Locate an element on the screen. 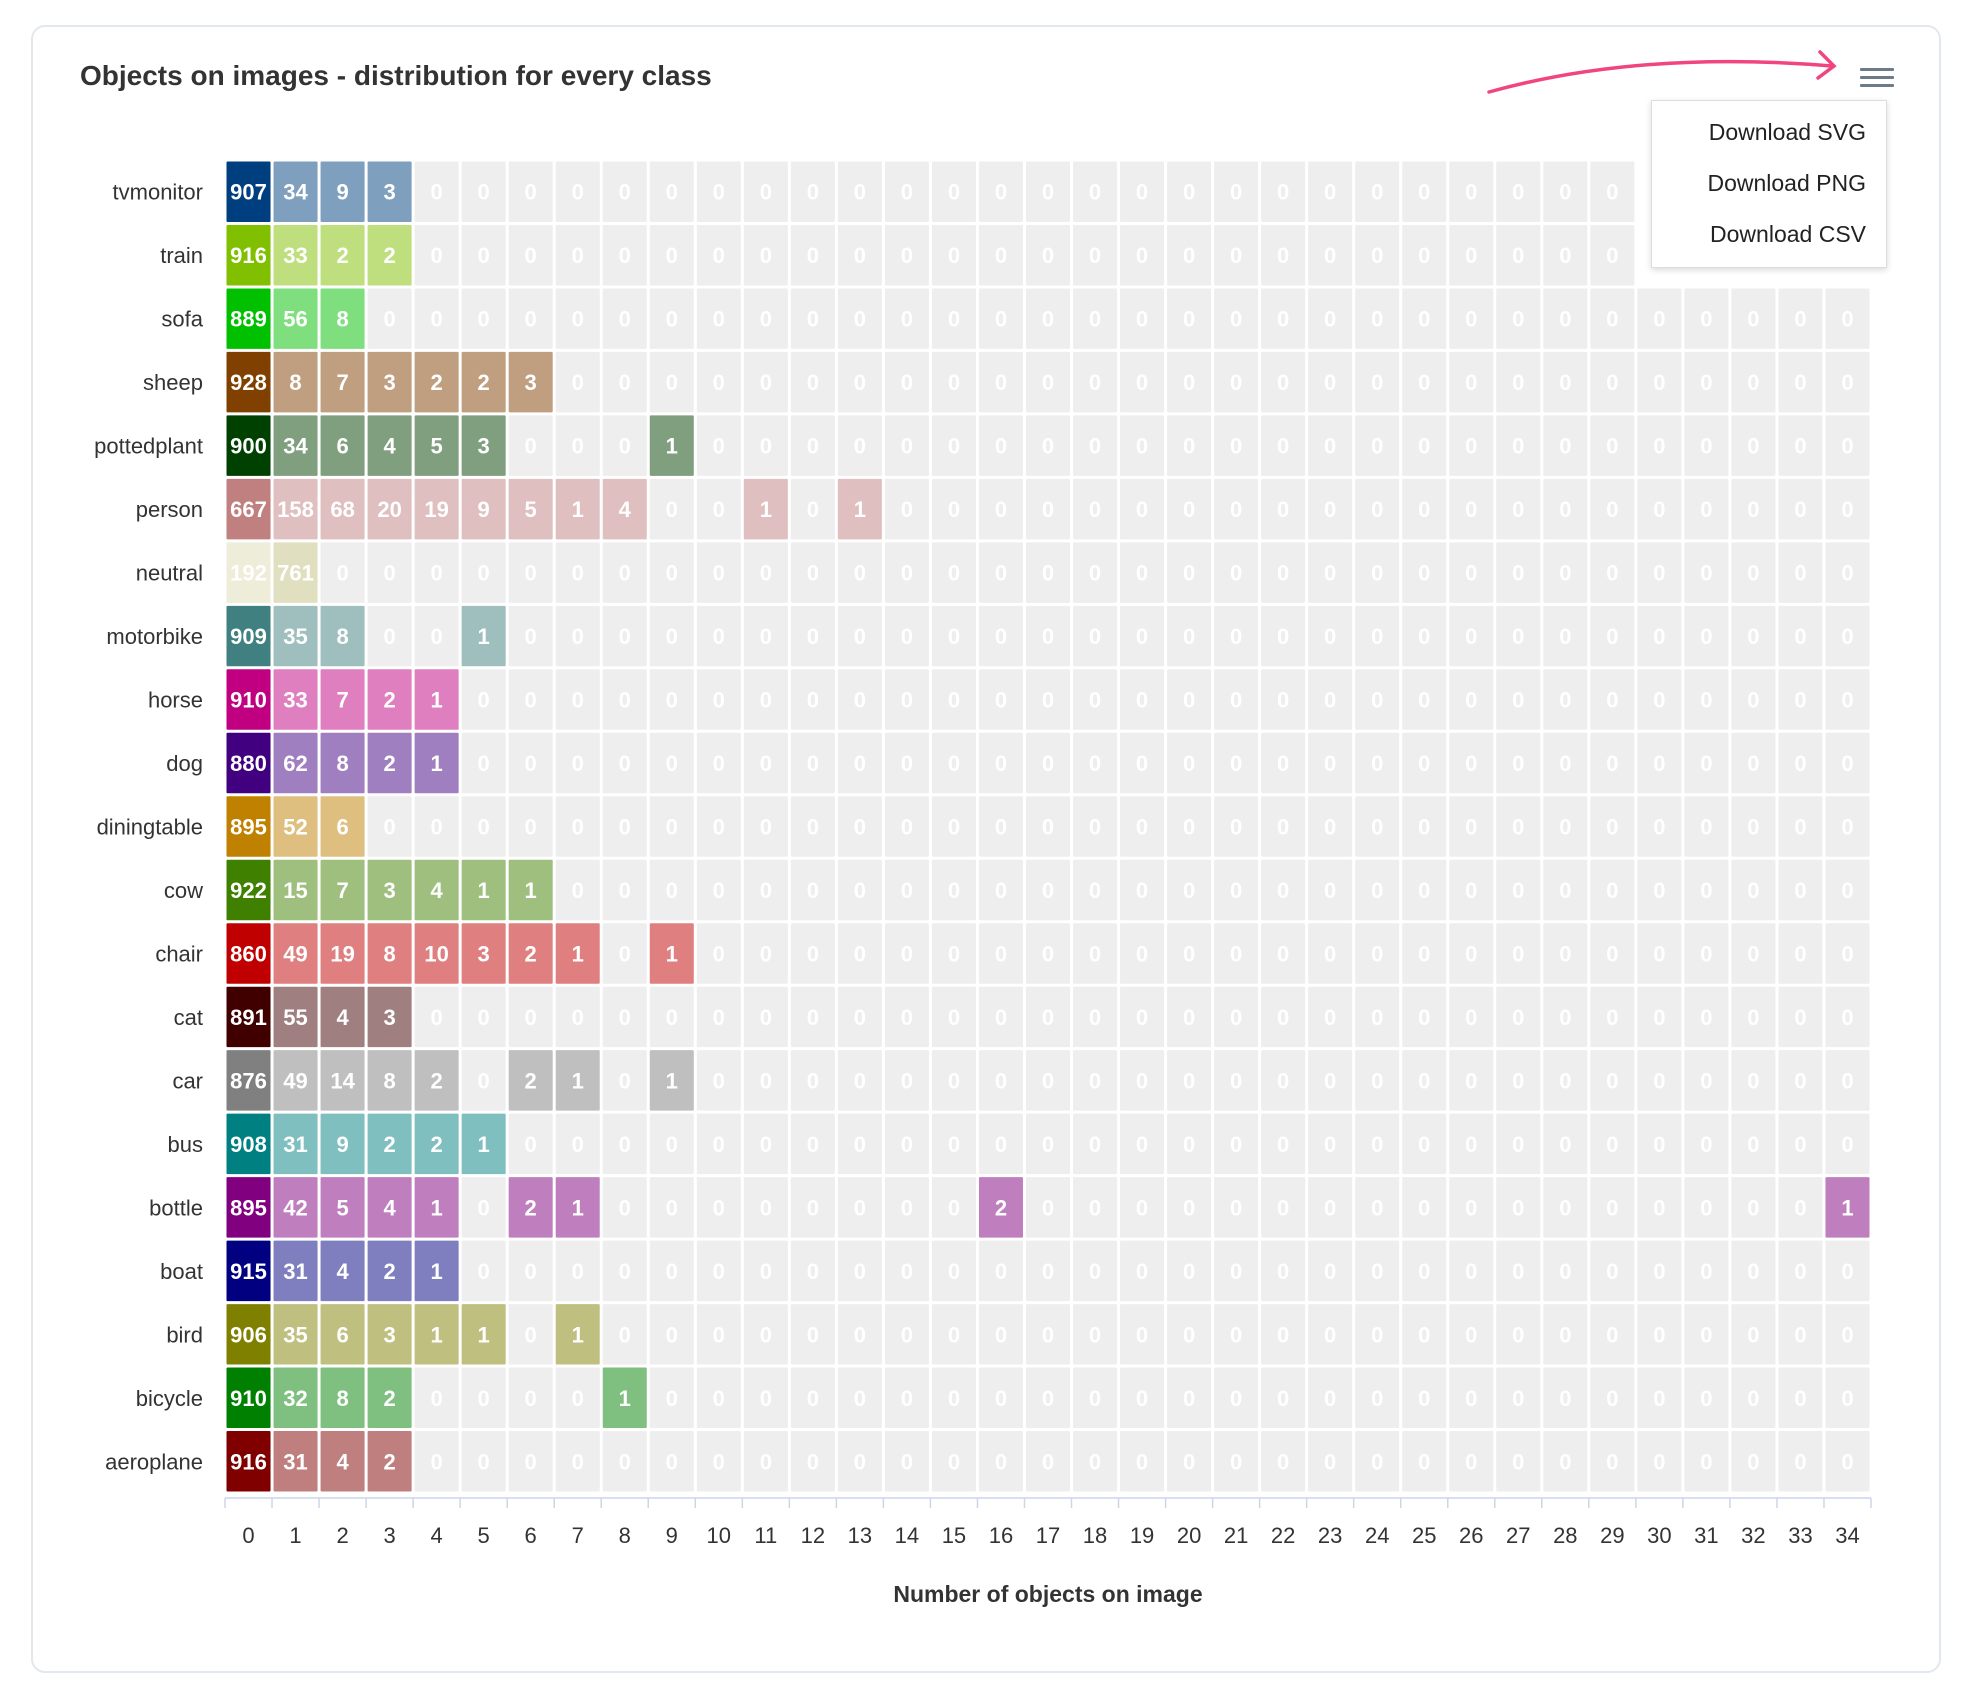  cell-value: 8 is located at coordinates (342, 1398).